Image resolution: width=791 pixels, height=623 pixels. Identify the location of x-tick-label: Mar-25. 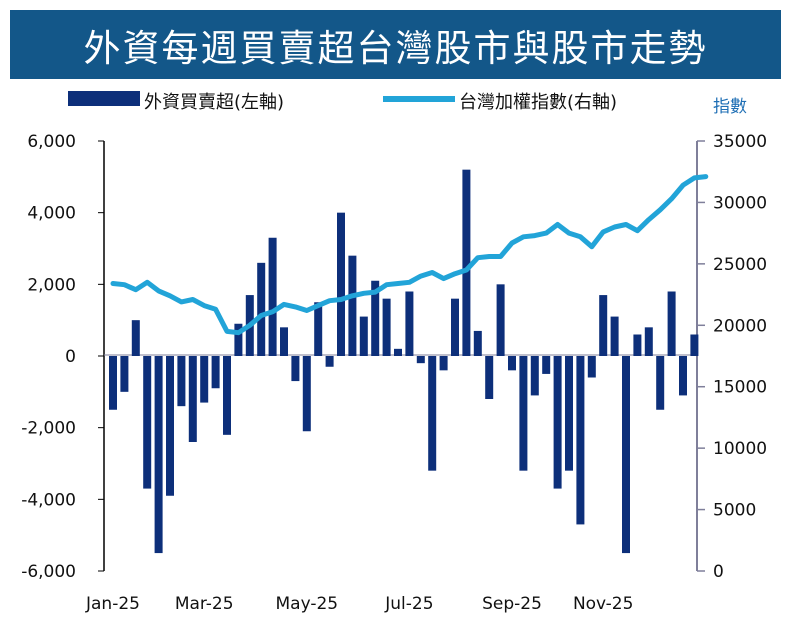
(204, 604).